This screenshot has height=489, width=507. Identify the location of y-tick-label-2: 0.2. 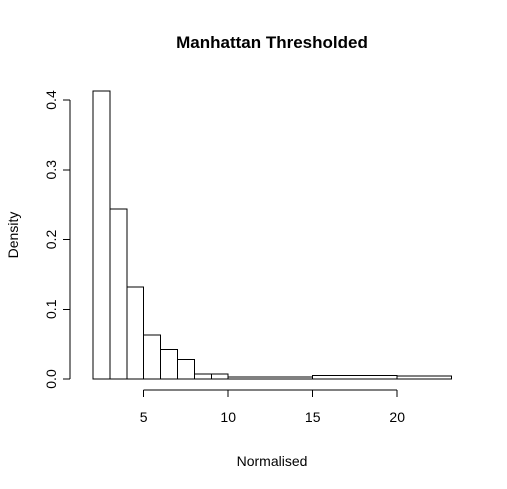
(51, 240).